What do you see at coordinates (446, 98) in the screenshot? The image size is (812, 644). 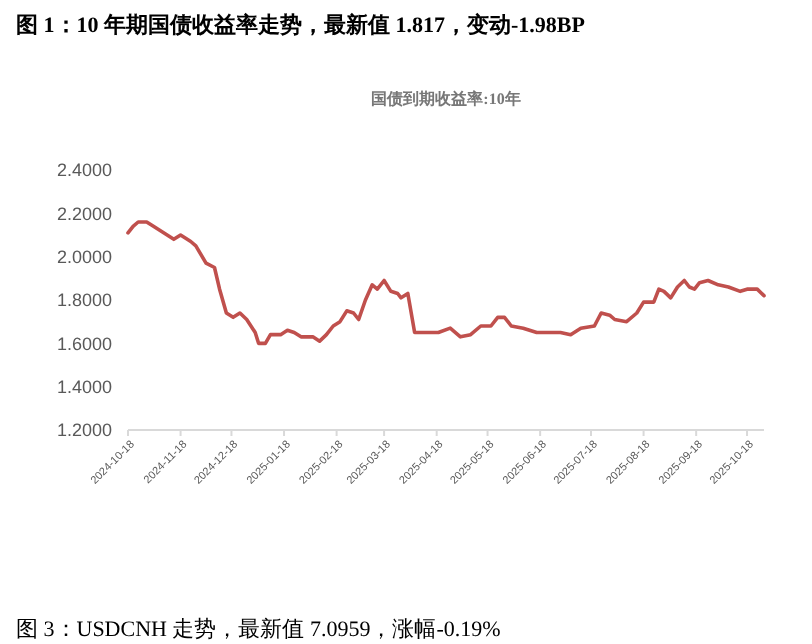 I see `chart-subtitle: 国债到期收益率:10年` at bounding box center [446, 98].